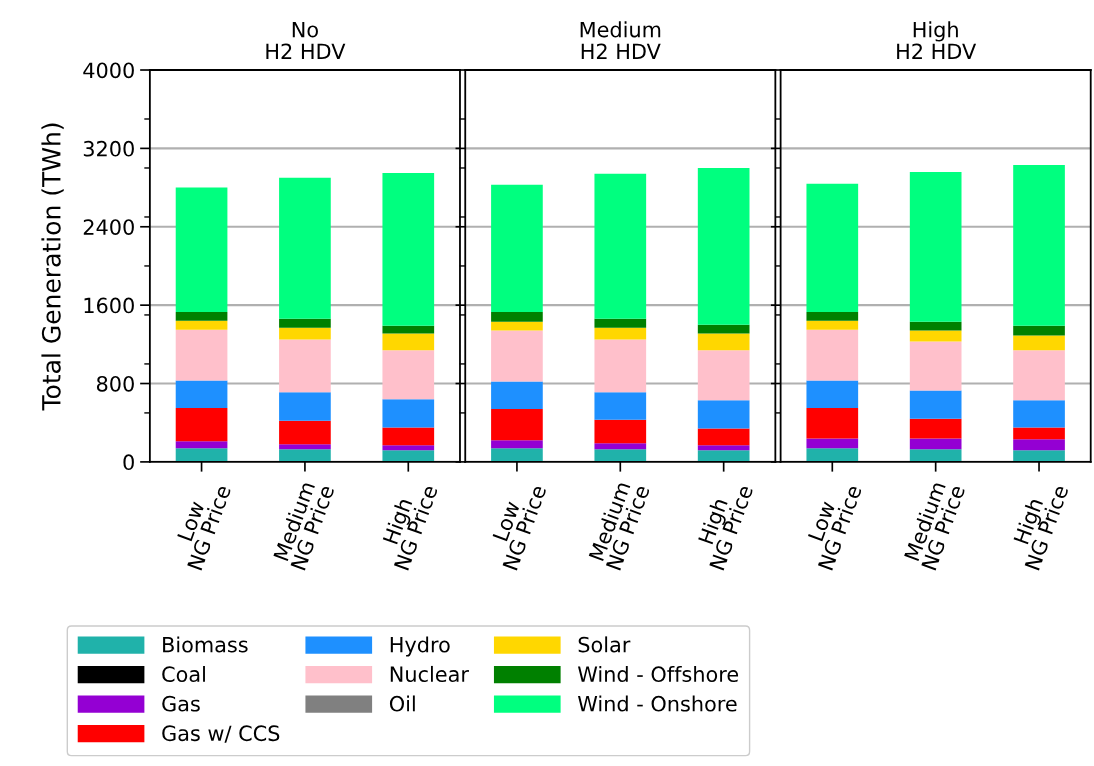  I want to click on legend-label: Wind - Onshore, so click(657, 703).